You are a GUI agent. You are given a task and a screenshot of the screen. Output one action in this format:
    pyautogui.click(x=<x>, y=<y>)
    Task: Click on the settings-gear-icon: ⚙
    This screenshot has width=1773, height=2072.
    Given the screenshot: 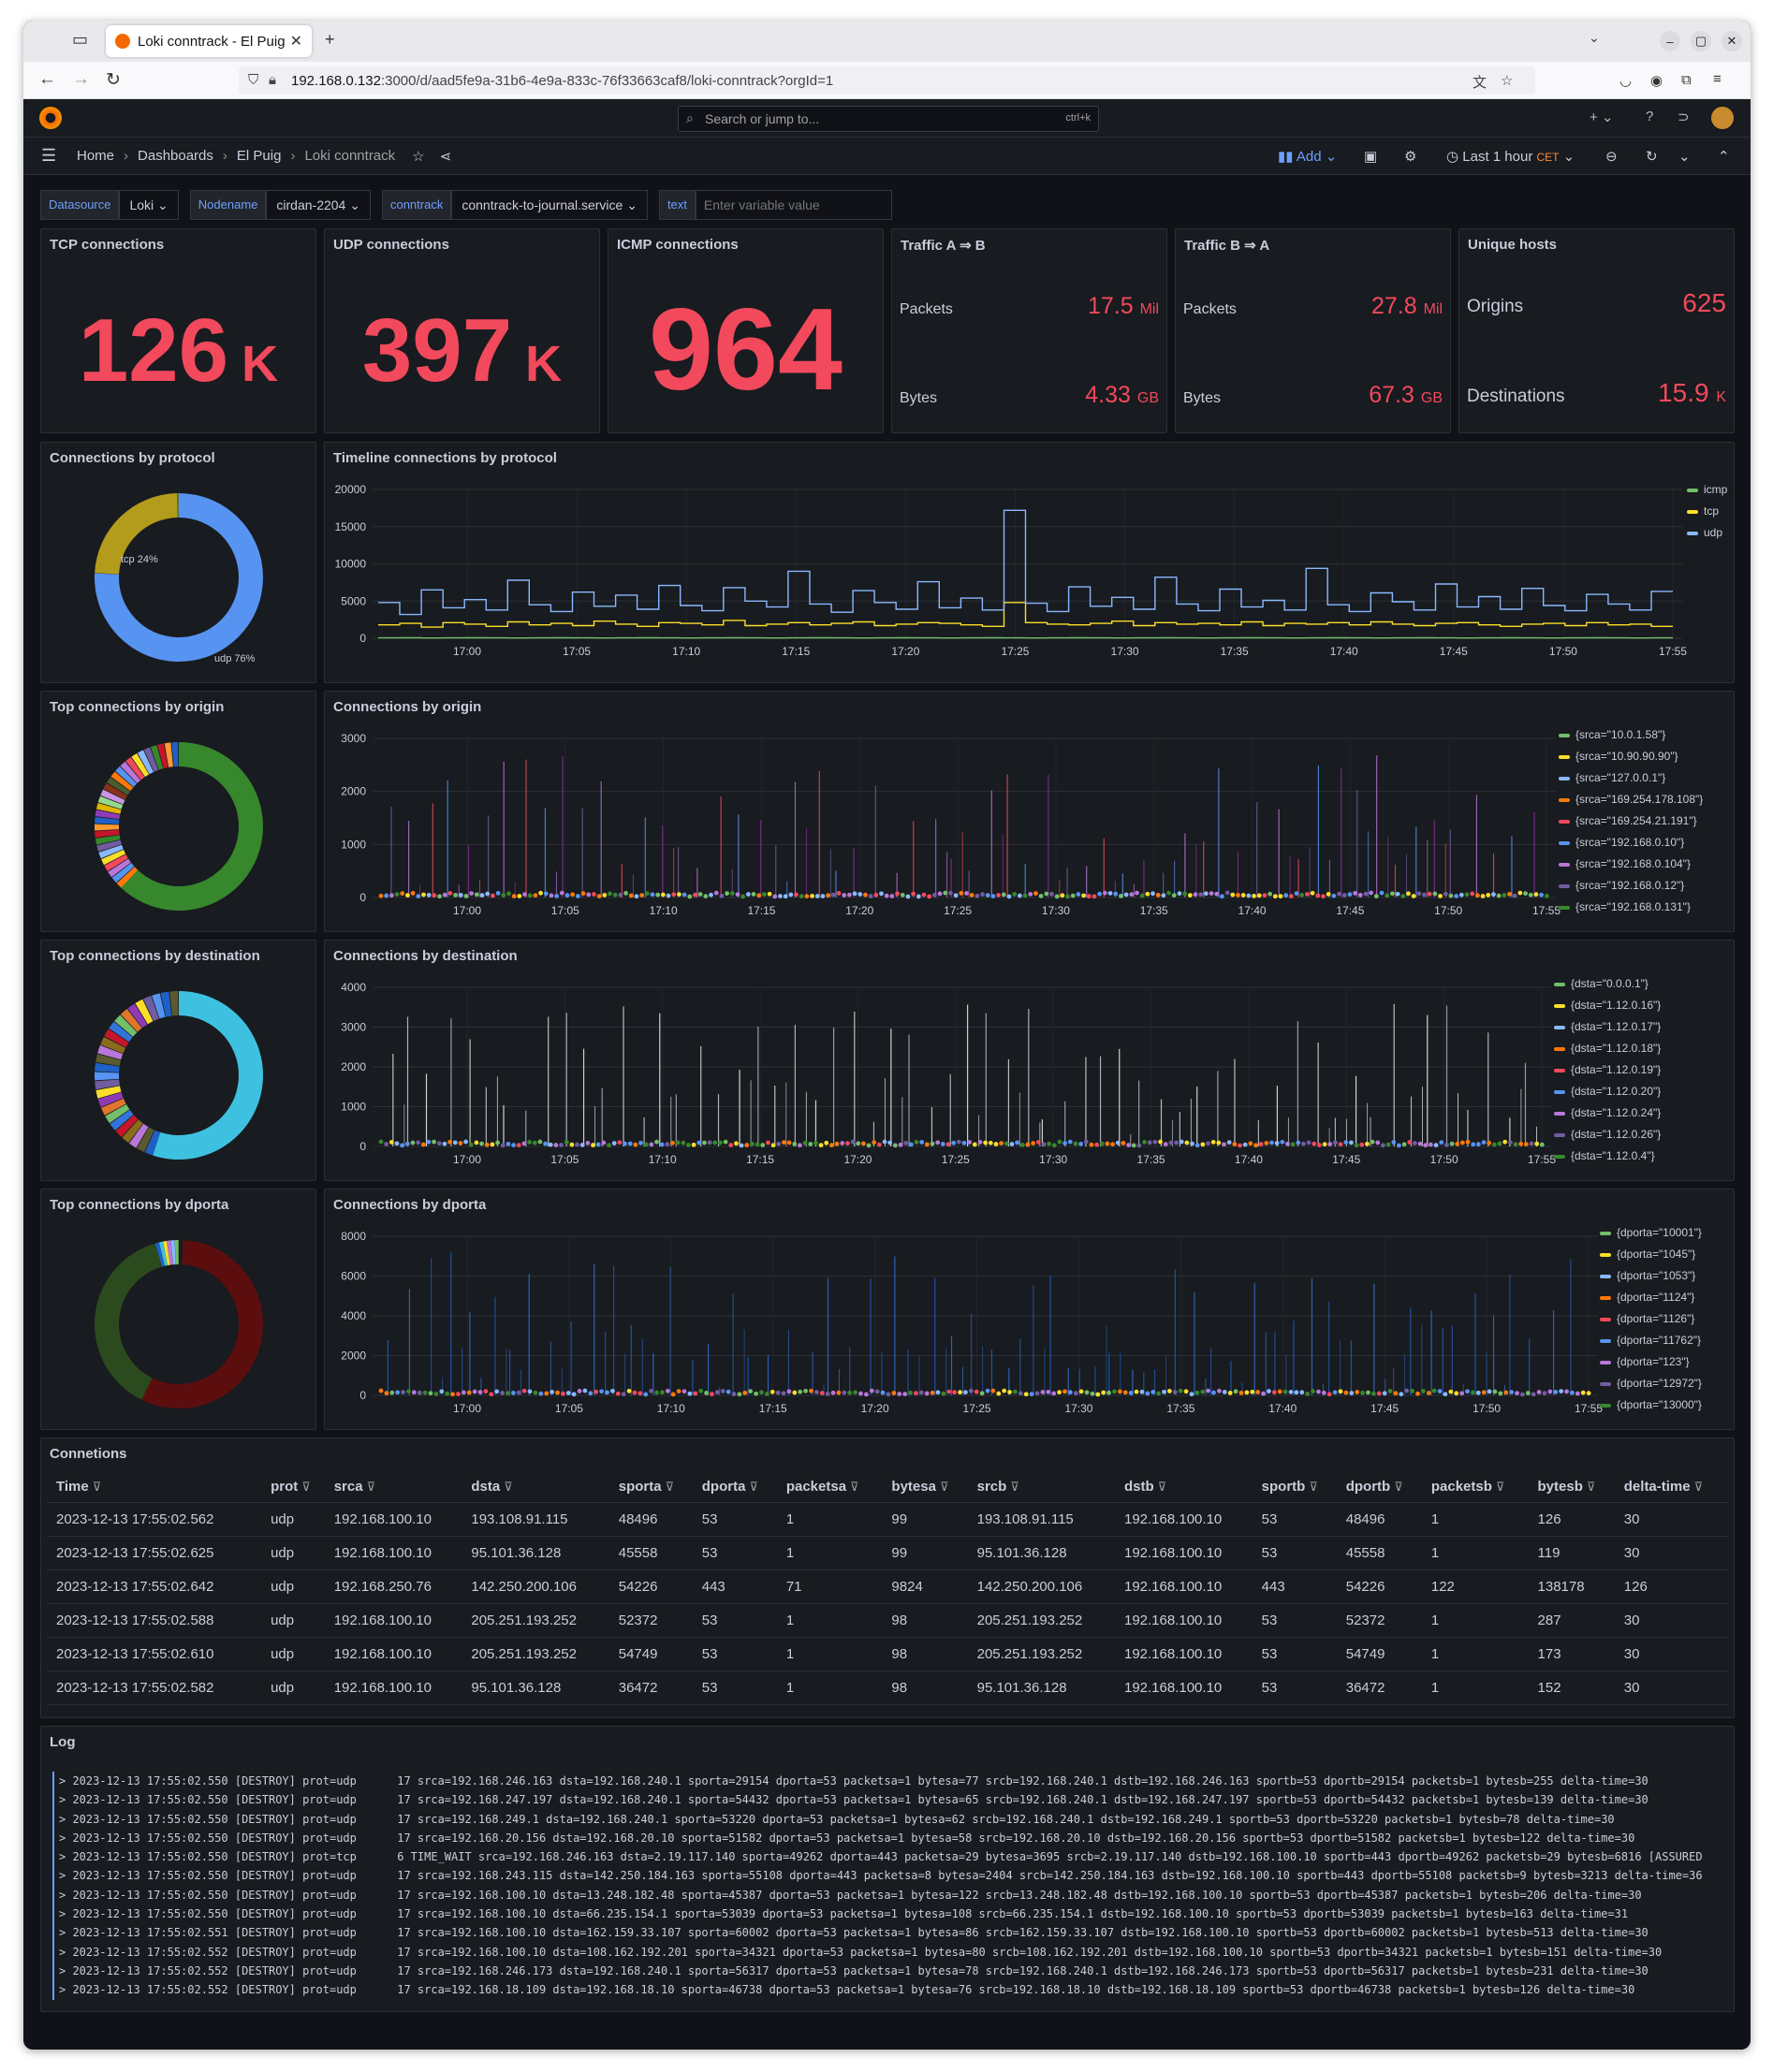 What is the action you would take?
    pyautogui.click(x=1410, y=157)
    